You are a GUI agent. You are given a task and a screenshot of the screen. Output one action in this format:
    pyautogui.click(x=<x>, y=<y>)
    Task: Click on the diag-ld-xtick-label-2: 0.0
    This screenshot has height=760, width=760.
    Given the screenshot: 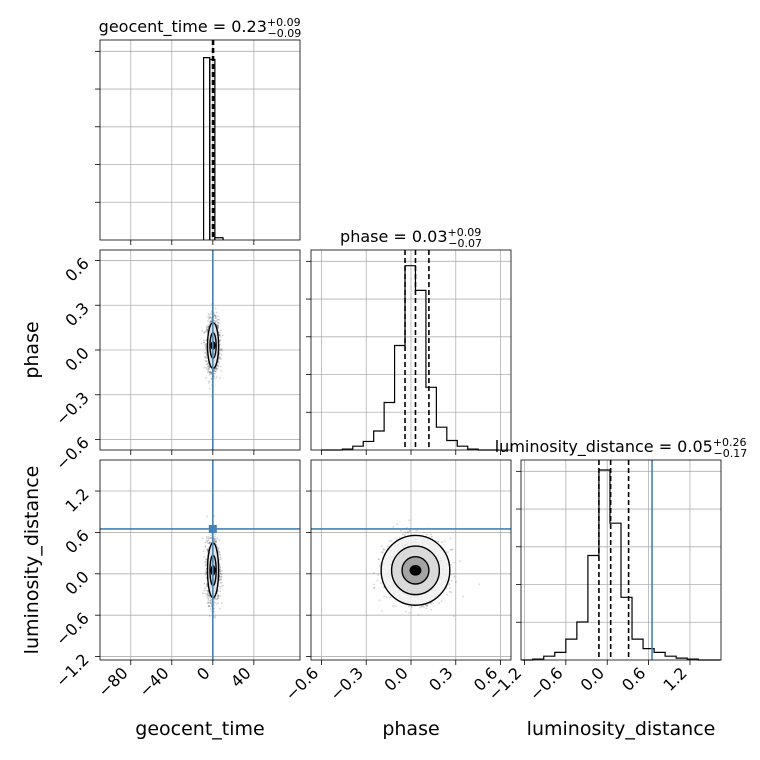 What is the action you would take?
    pyautogui.click(x=592, y=678)
    